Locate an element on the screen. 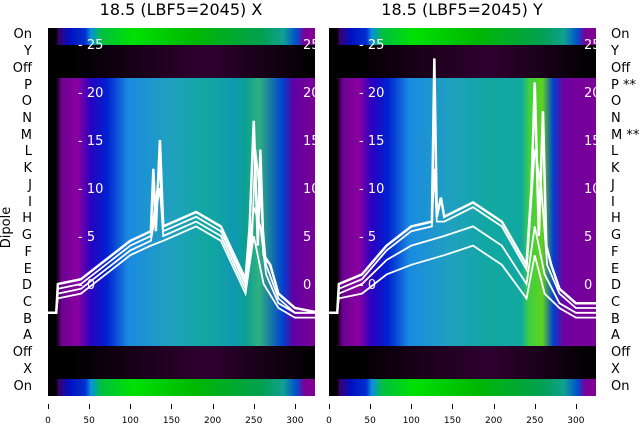 This screenshot has height=440, width=640. row-label: L is located at coordinates (615, 152).